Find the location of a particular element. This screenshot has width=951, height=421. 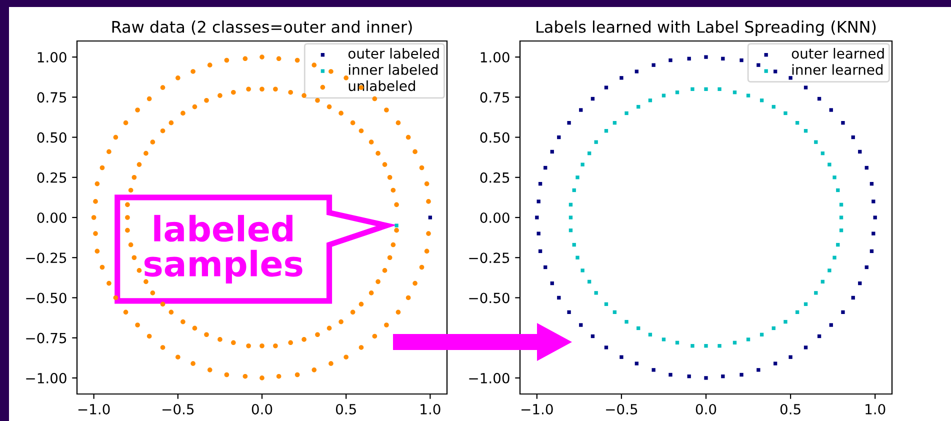

y-tick-label: −0.25 is located at coordinates (46, 258).